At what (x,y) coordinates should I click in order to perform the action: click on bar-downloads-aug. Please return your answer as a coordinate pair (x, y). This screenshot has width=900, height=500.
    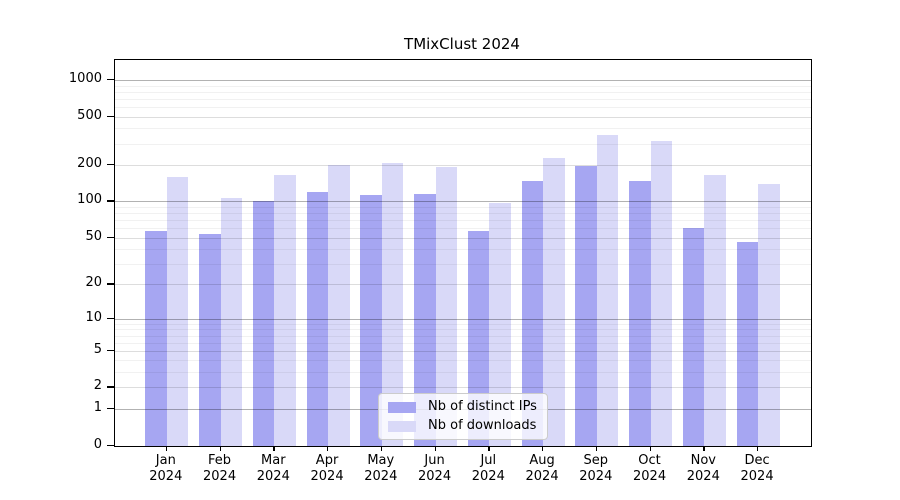
    Looking at the image, I should click on (554, 301).